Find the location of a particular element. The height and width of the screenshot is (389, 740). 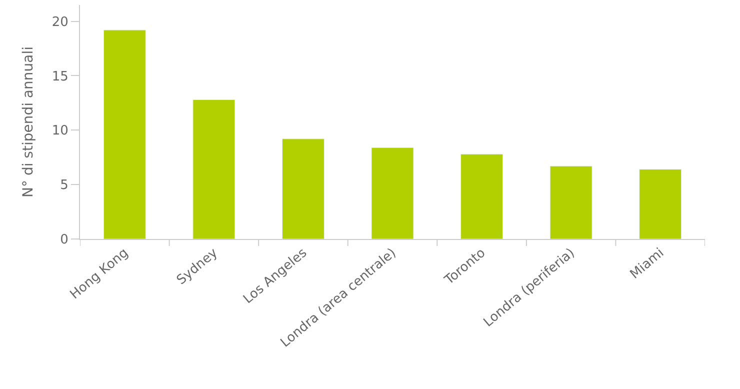

y-tick-label: 15 is located at coordinates (60, 76).